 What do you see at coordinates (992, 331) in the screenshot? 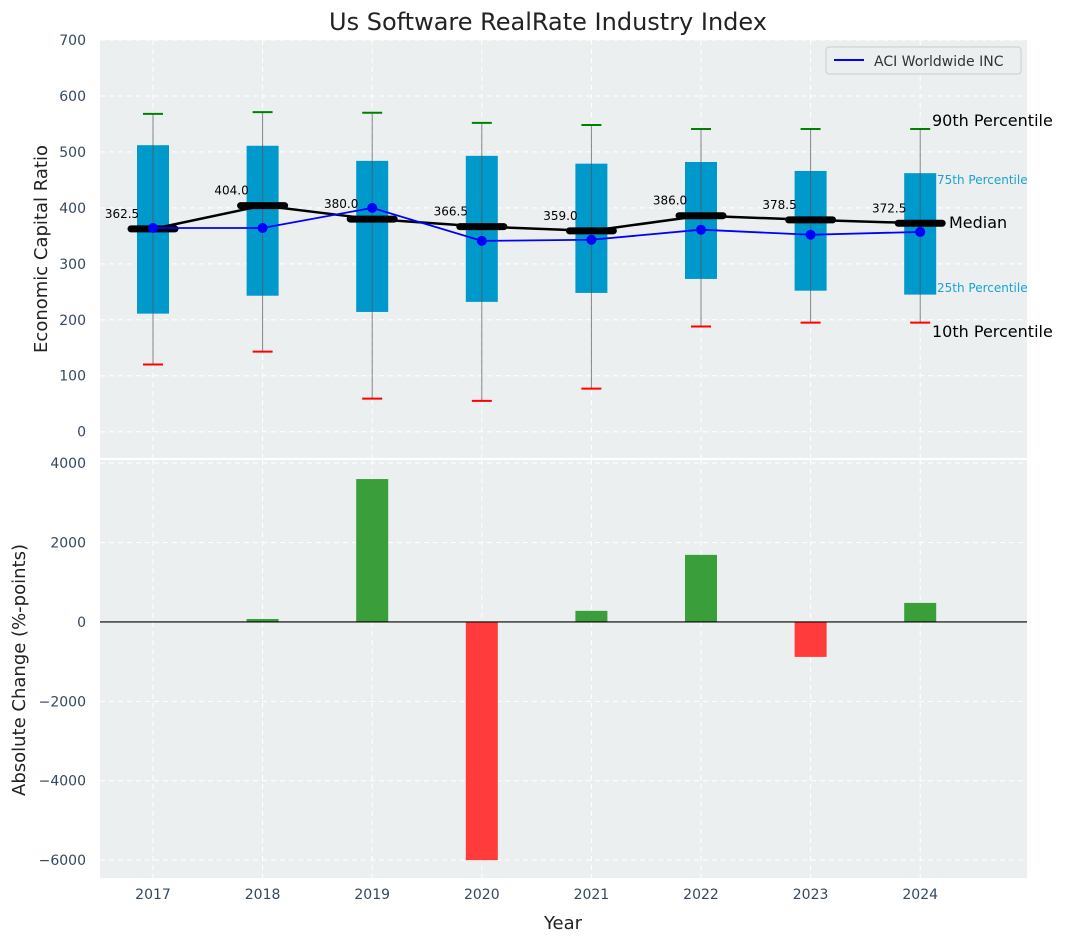
I see `annotation-p10: 10th Percentile` at bounding box center [992, 331].